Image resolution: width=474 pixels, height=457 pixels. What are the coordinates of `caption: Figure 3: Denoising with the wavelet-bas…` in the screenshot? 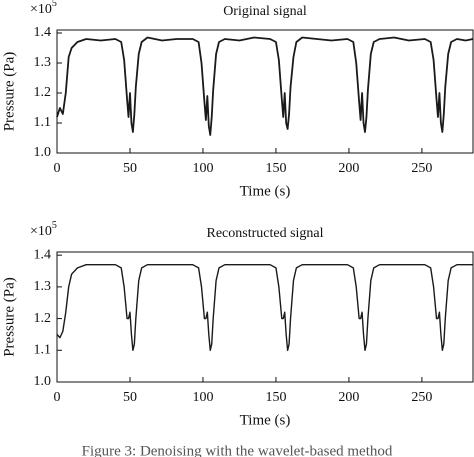 It's located at (237, 450).